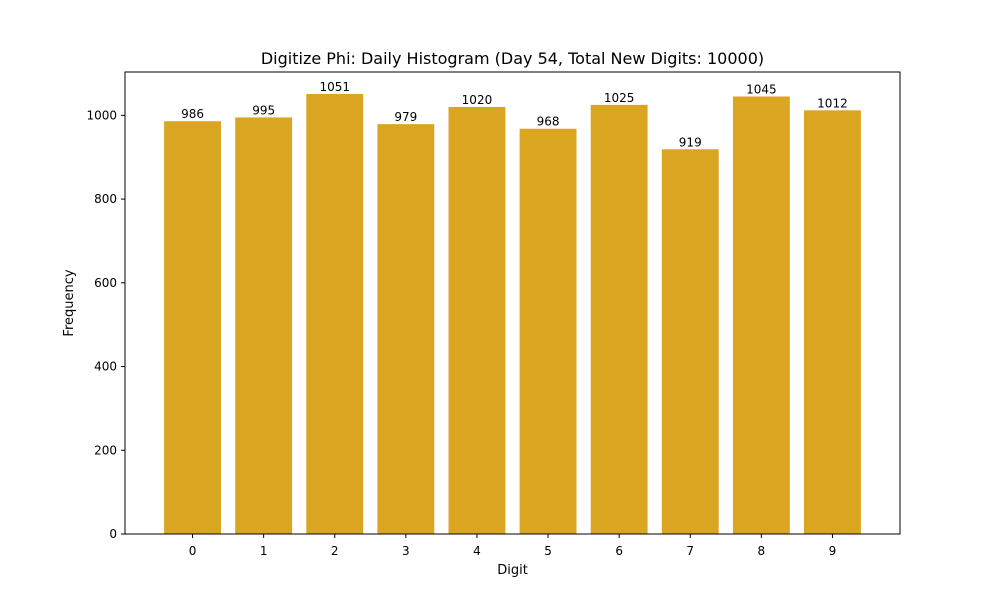 This screenshot has width=1000, height=600. What do you see at coordinates (334, 87) in the screenshot?
I see `data-label-digit-2: 1051` at bounding box center [334, 87].